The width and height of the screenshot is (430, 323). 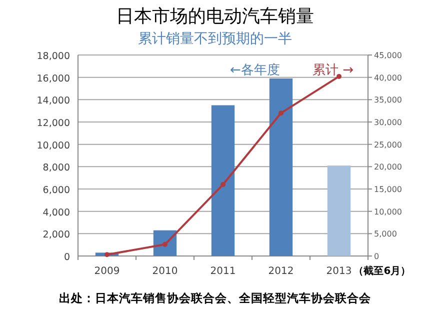 What do you see at coordinates (107, 271) in the screenshot?
I see `x-tick-label: 2009` at bounding box center [107, 271].